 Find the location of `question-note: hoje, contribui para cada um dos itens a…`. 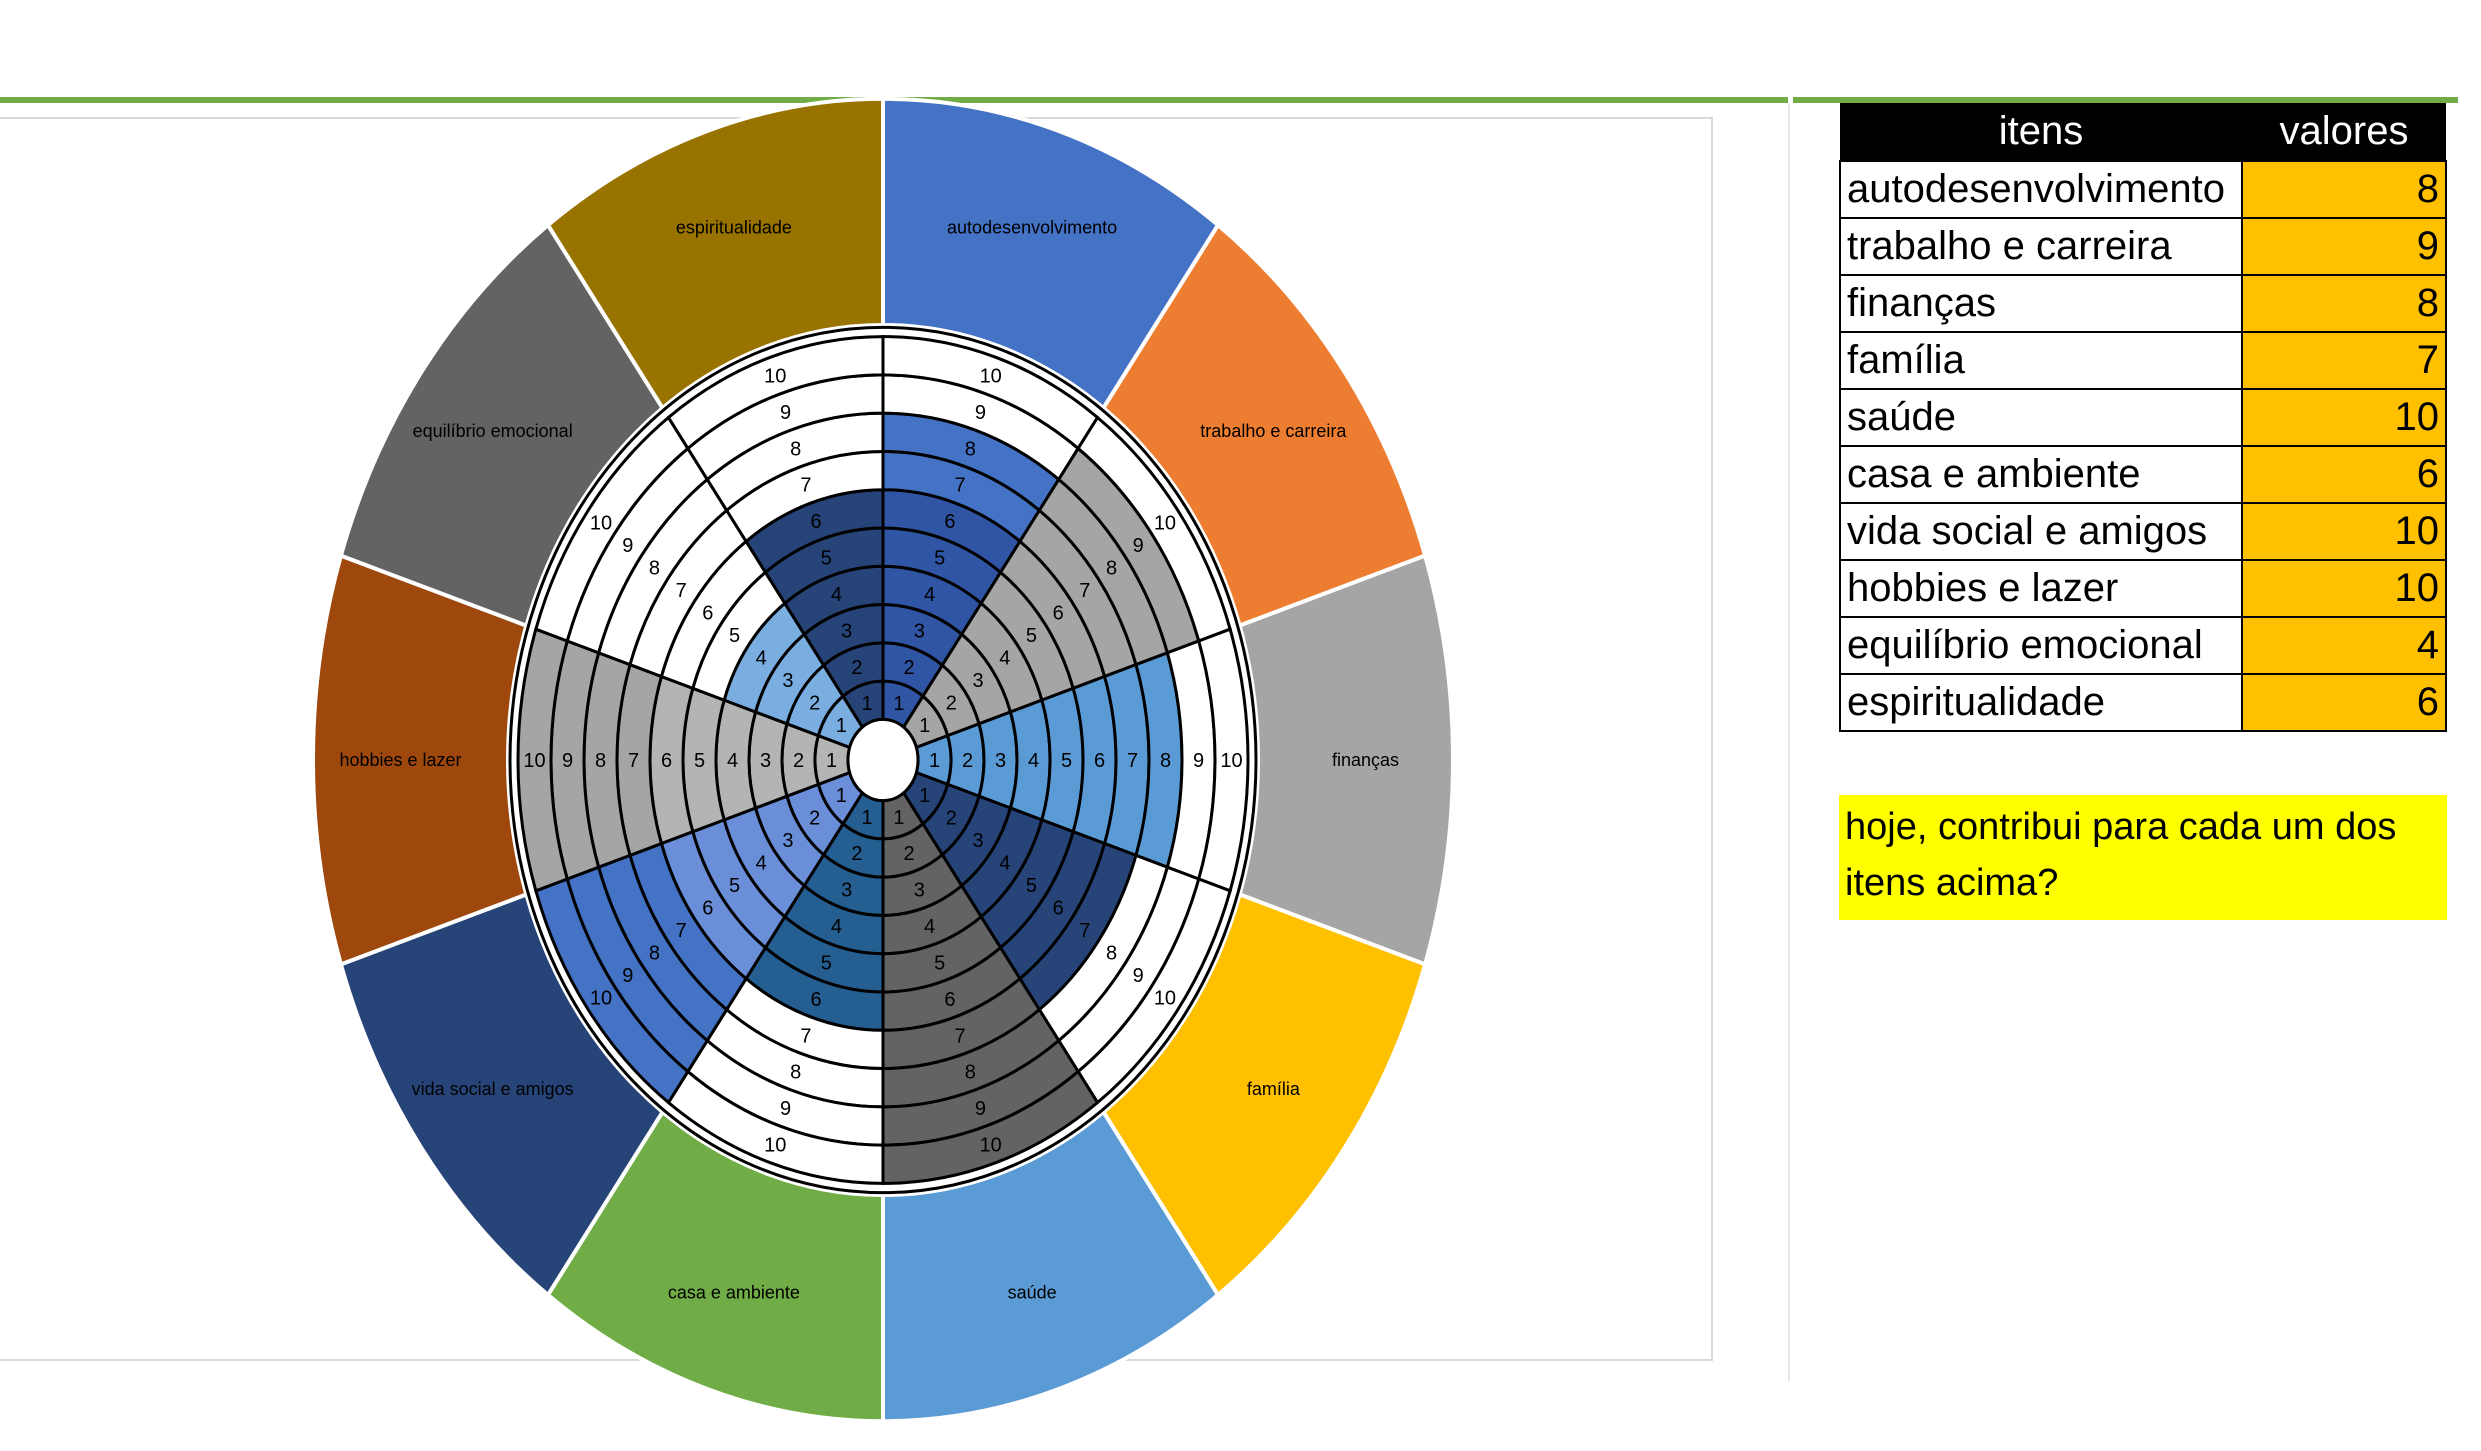

question-note: hoje, contribui para cada um dos itens a… is located at coordinates (2143, 857).